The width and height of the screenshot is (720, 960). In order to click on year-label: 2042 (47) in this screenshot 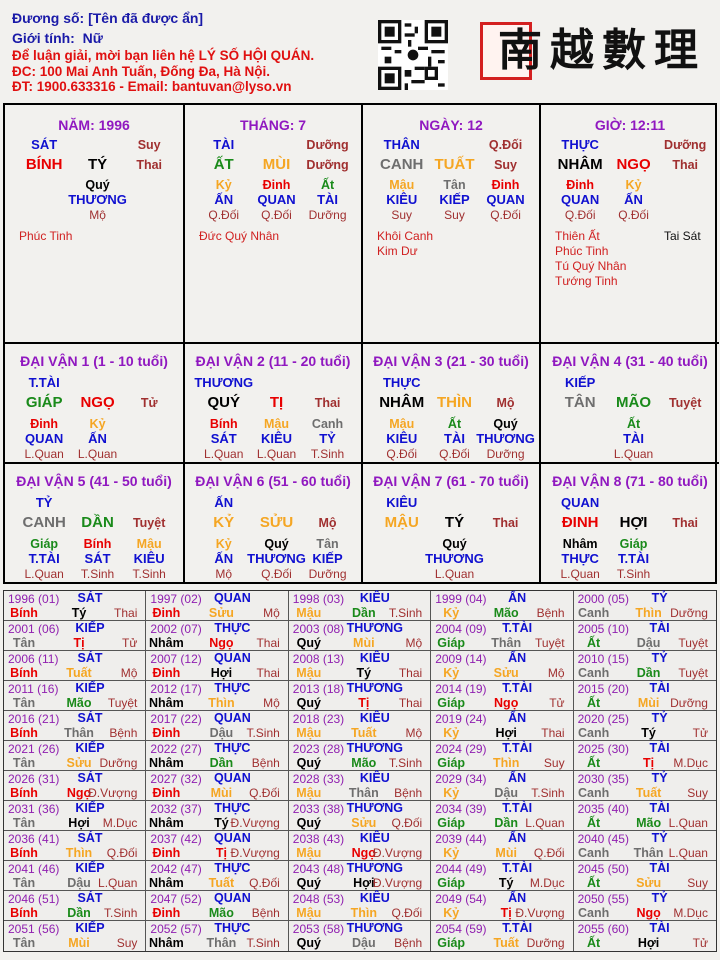, I will do `click(176, 869)`.